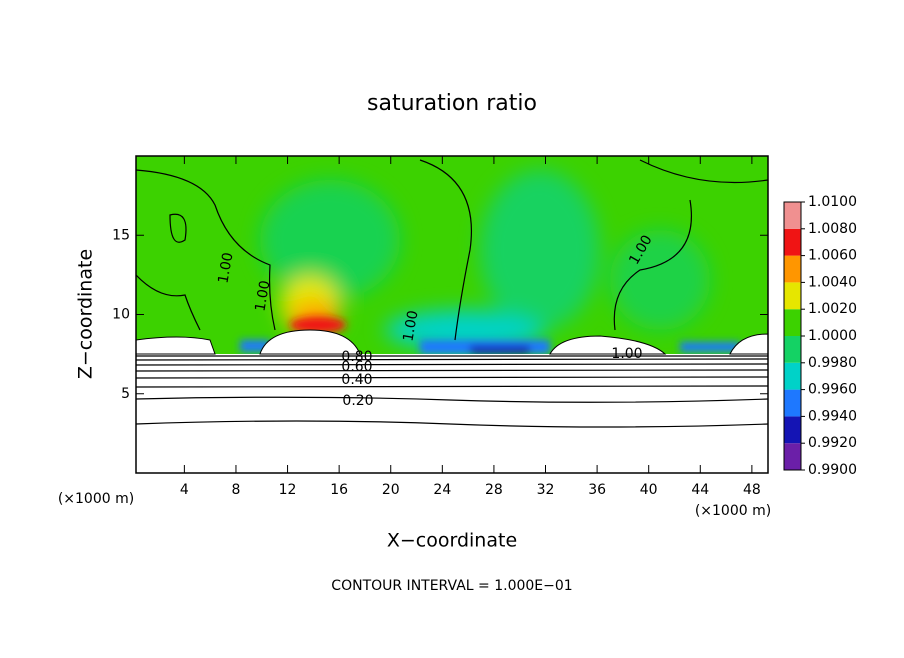  What do you see at coordinates (832, 229) in the screenshot?
I see `colorbar-label: 1.0080` at bounding box center [832, 229].